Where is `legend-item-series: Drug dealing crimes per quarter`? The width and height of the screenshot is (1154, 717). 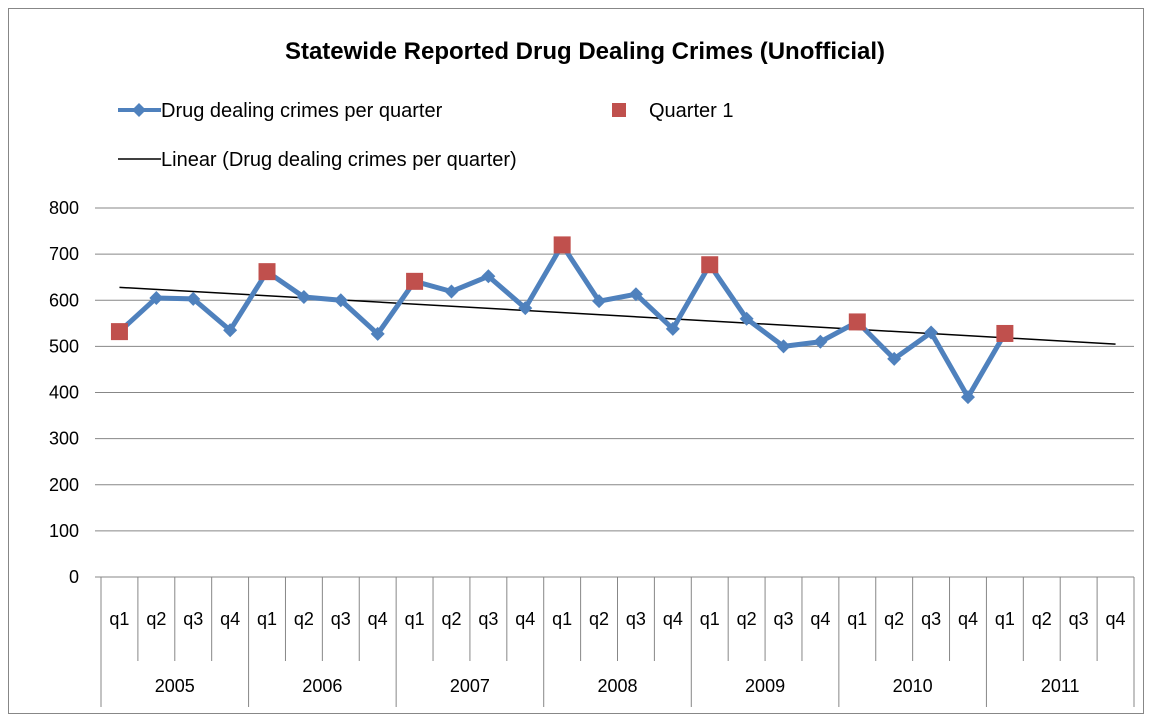
legend-item-series: Drug dealing crimes per quarter is located at coordinates (280, 111).